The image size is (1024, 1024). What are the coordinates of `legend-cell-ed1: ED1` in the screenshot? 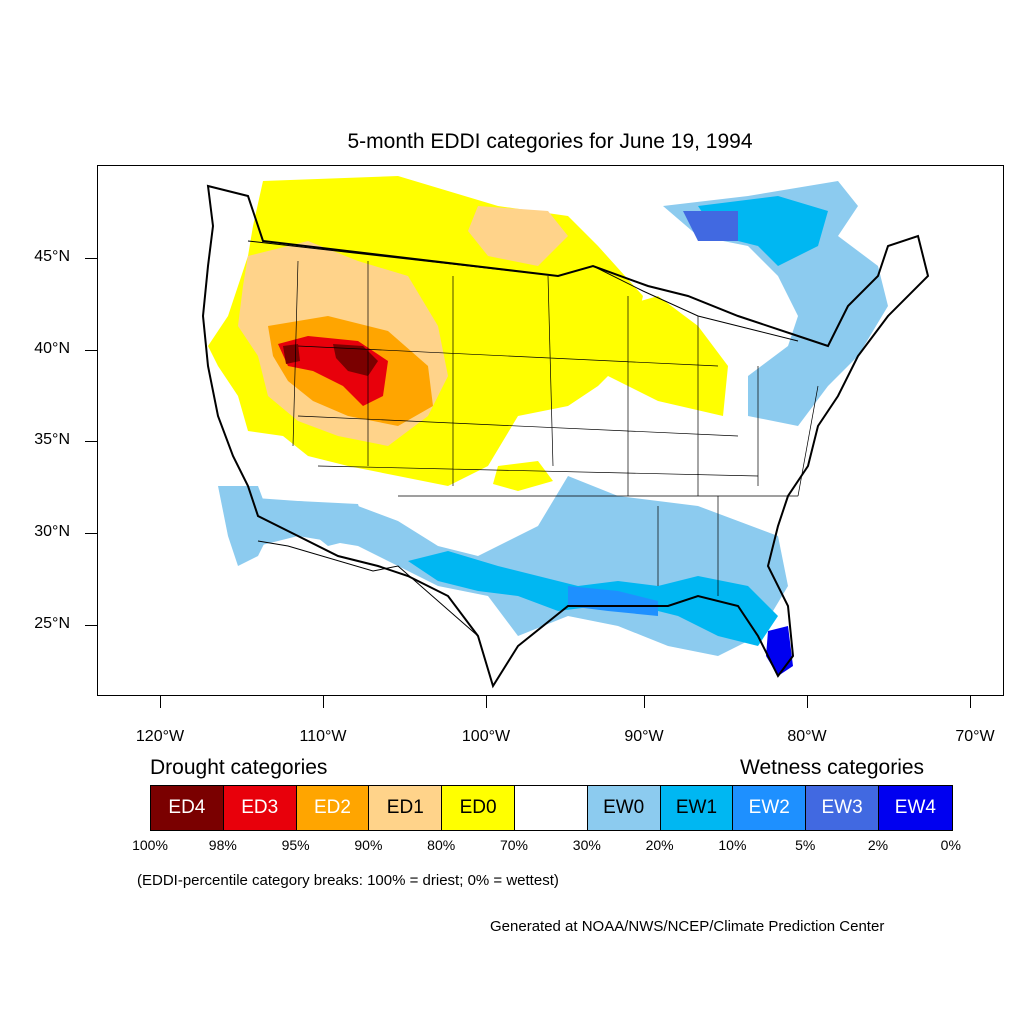 It's located at (406, 808).